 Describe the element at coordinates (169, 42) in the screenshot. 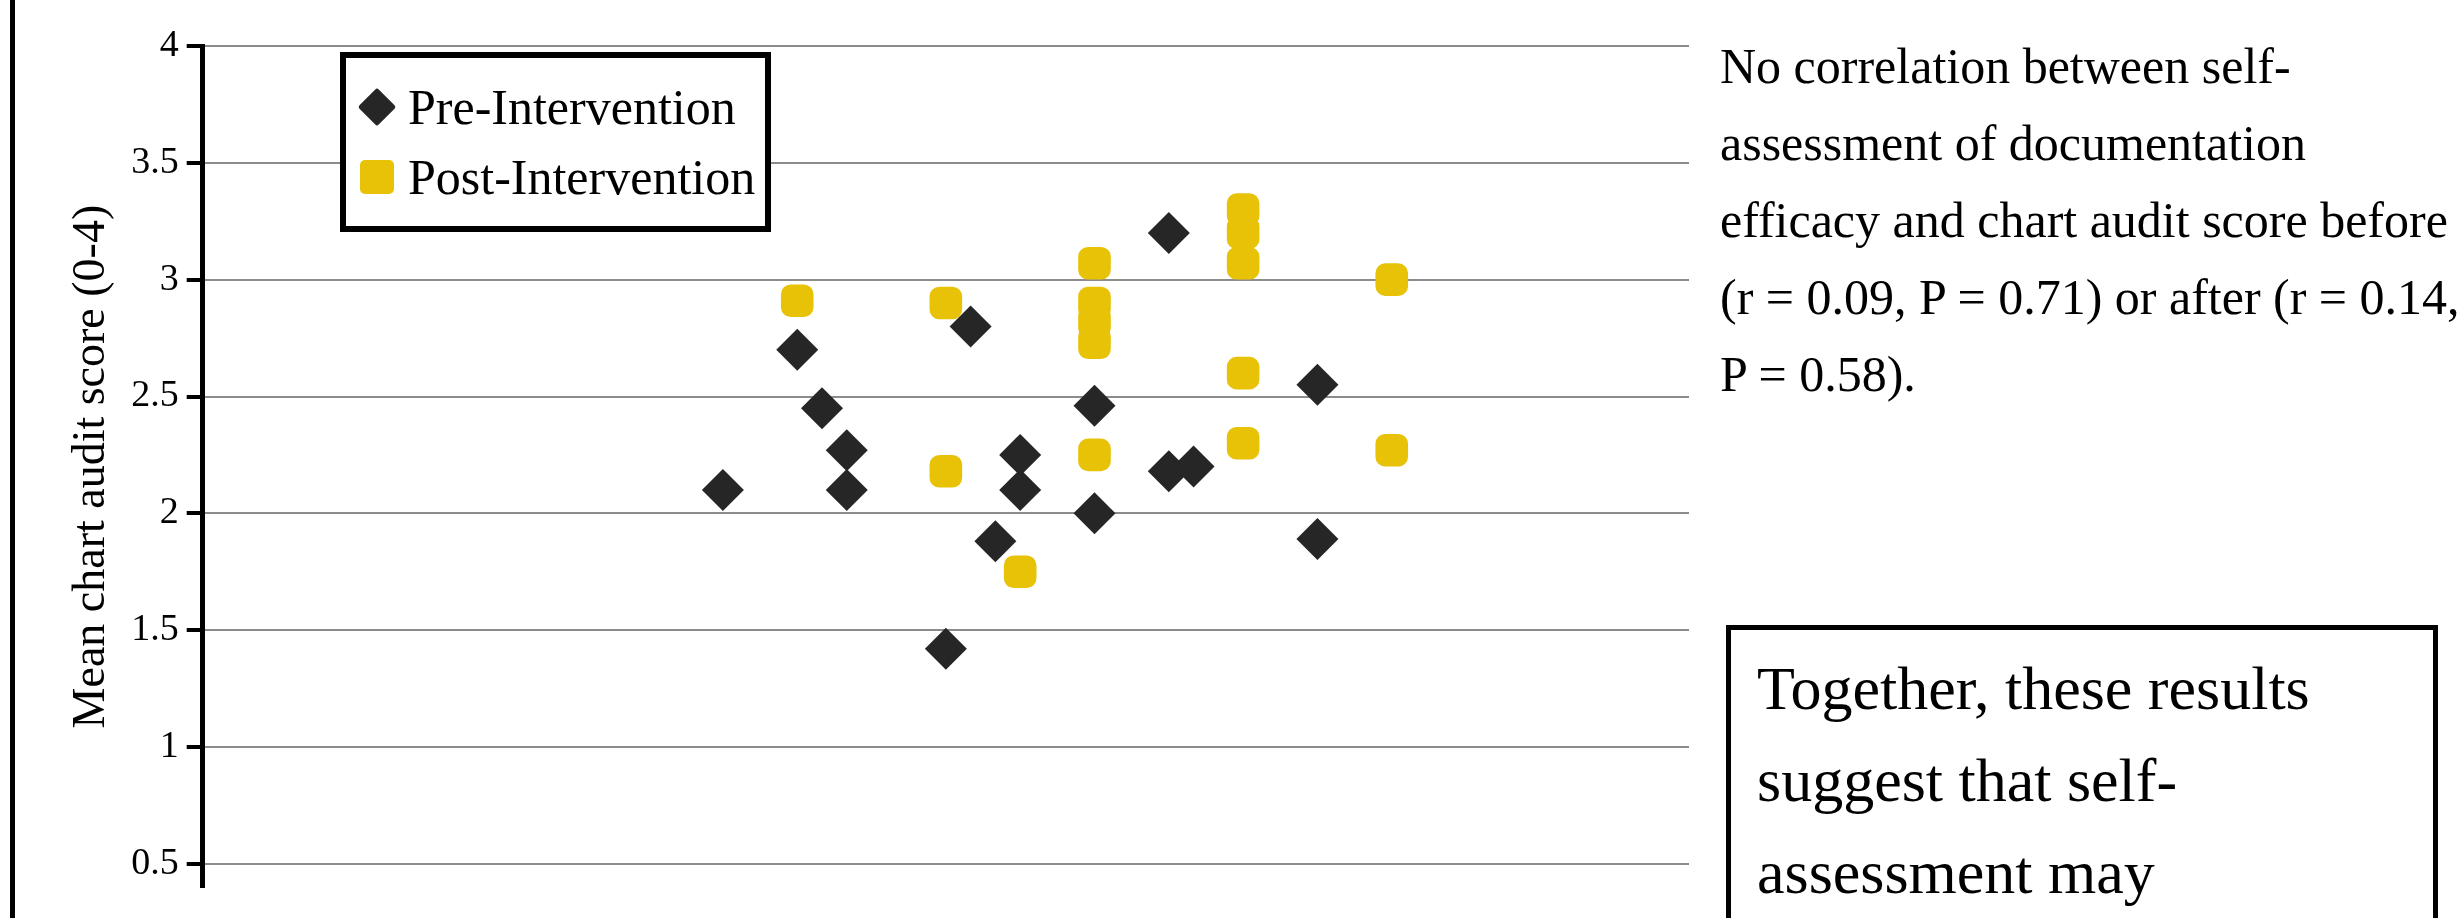

I see `y-tick-label: 4` at that location.